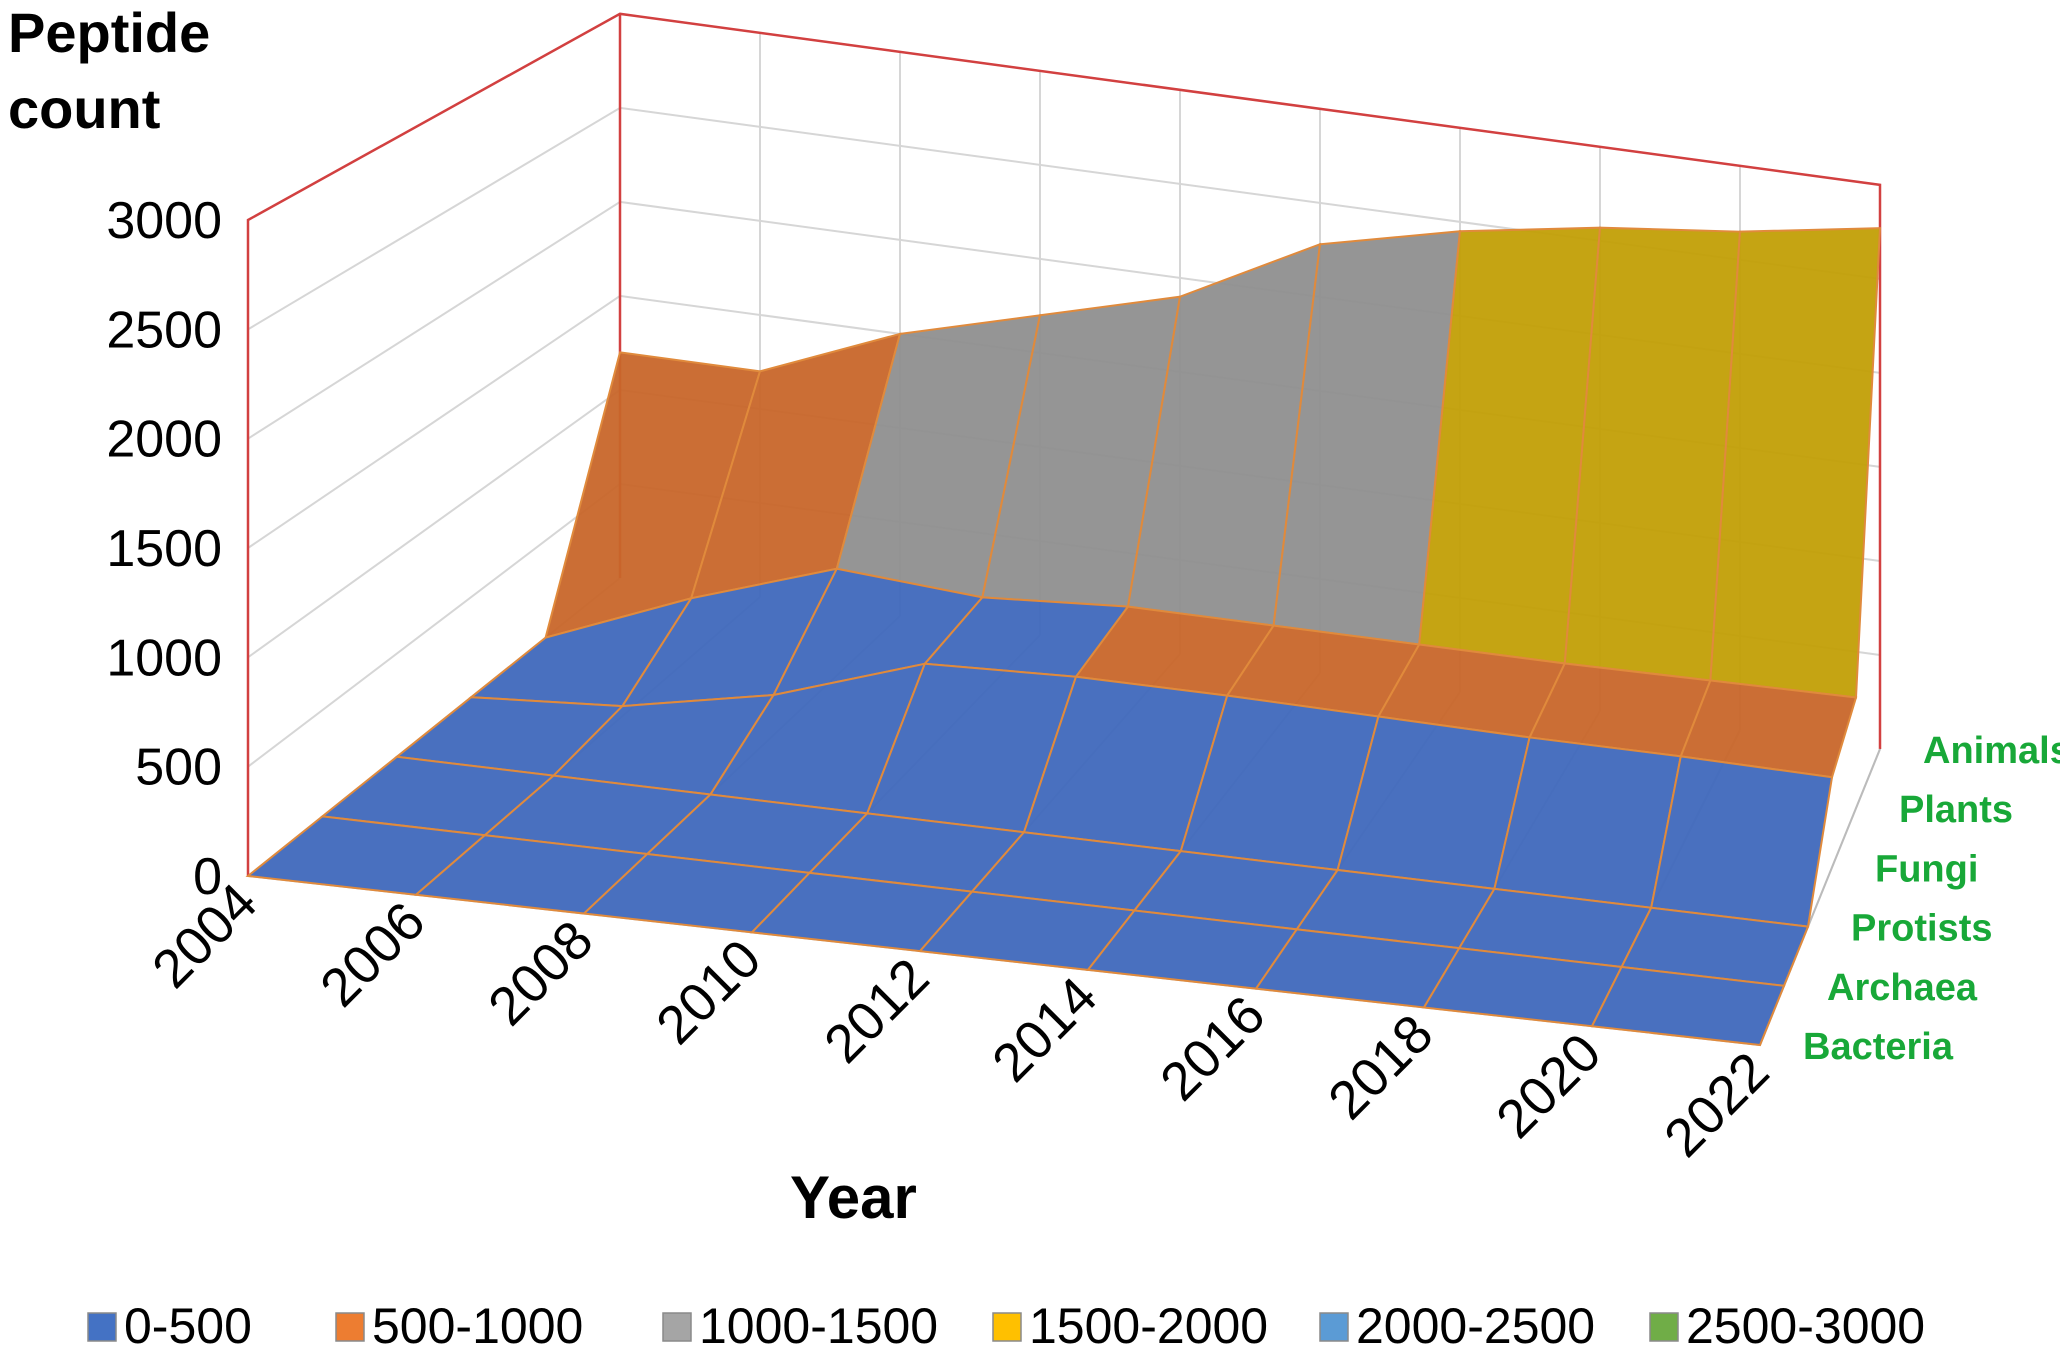 The image size is (2060, 1370). I want to click on legend-label: 2500-3000, so click(1805, 1326).